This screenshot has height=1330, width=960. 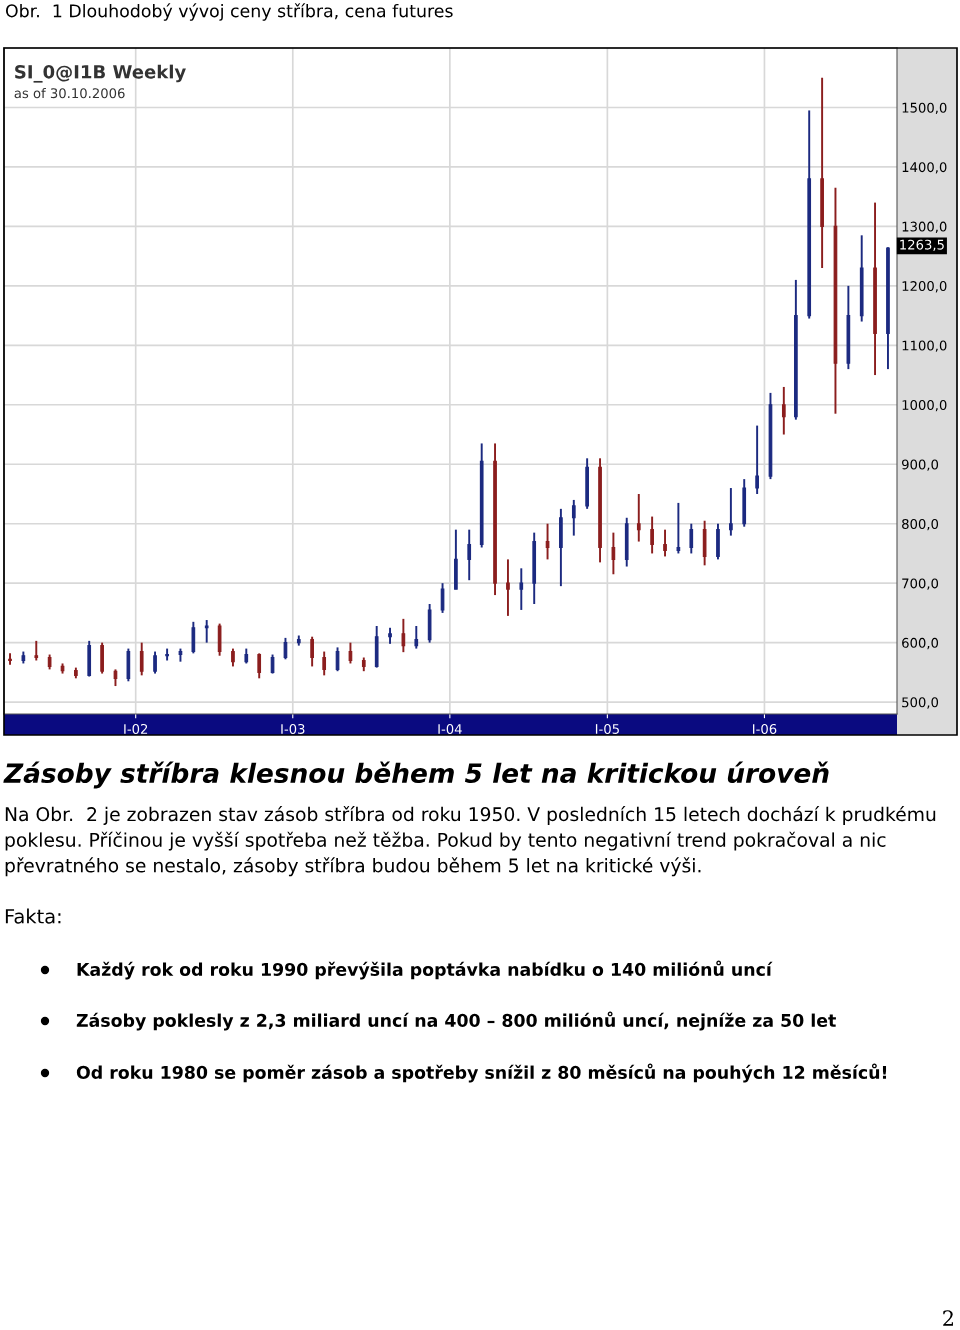 What do you see at coordinates (136, 728) in the screenshot?
I see `x-tick-label: I-02` at bounding box center [136, 728].